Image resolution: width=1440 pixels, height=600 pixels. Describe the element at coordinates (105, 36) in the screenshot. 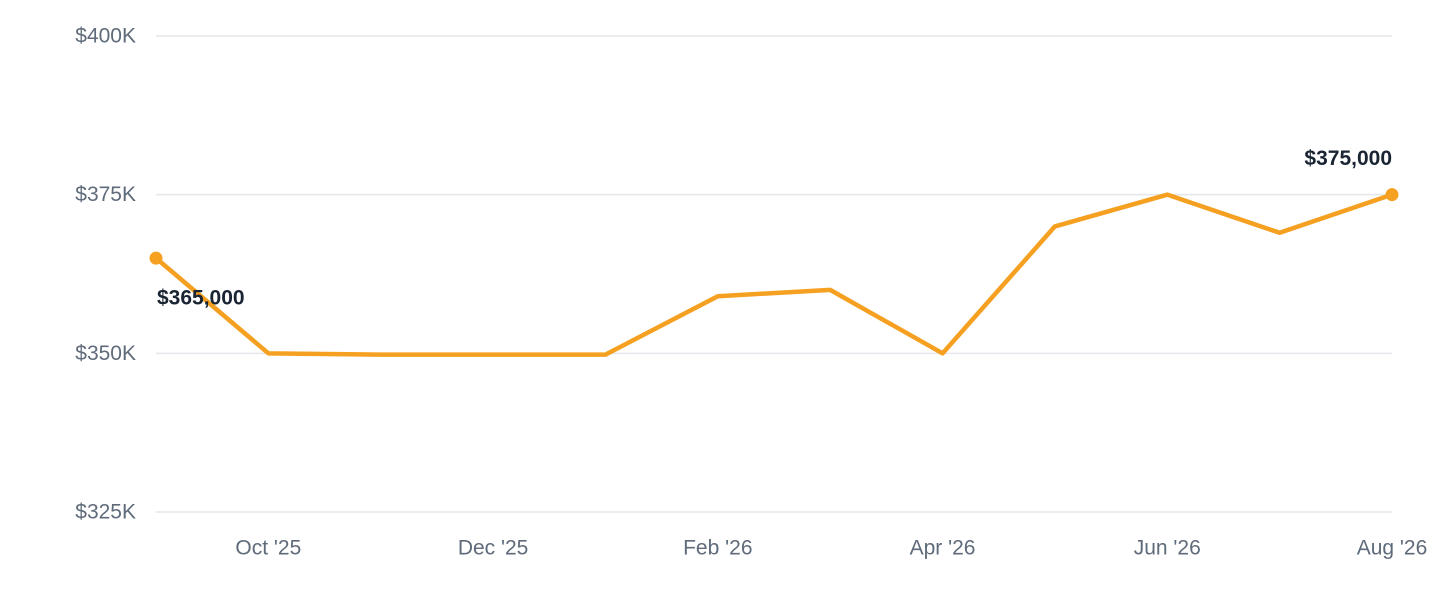

I see `y-tick-label: $400K` at that location.